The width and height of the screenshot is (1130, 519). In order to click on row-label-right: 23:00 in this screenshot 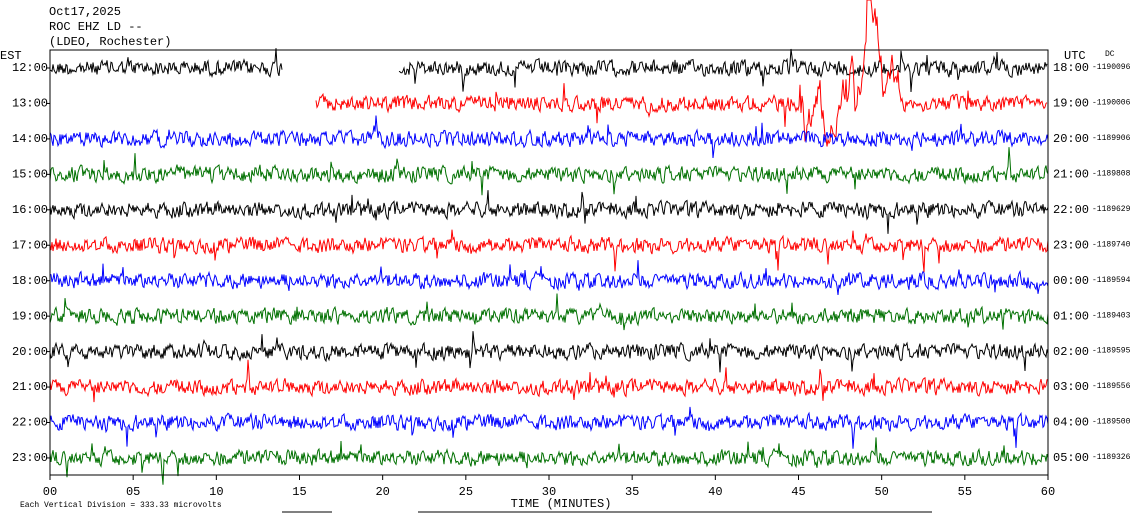, I will do `click(1071, 245)`.